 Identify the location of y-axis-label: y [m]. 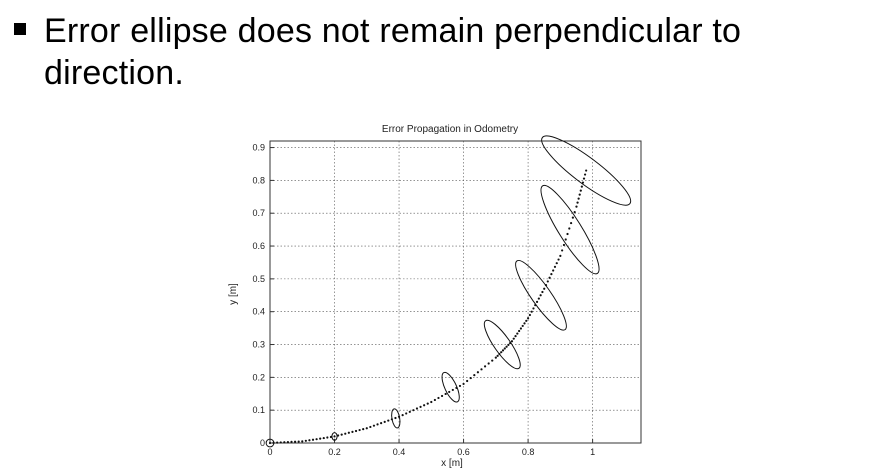
(233, 294).